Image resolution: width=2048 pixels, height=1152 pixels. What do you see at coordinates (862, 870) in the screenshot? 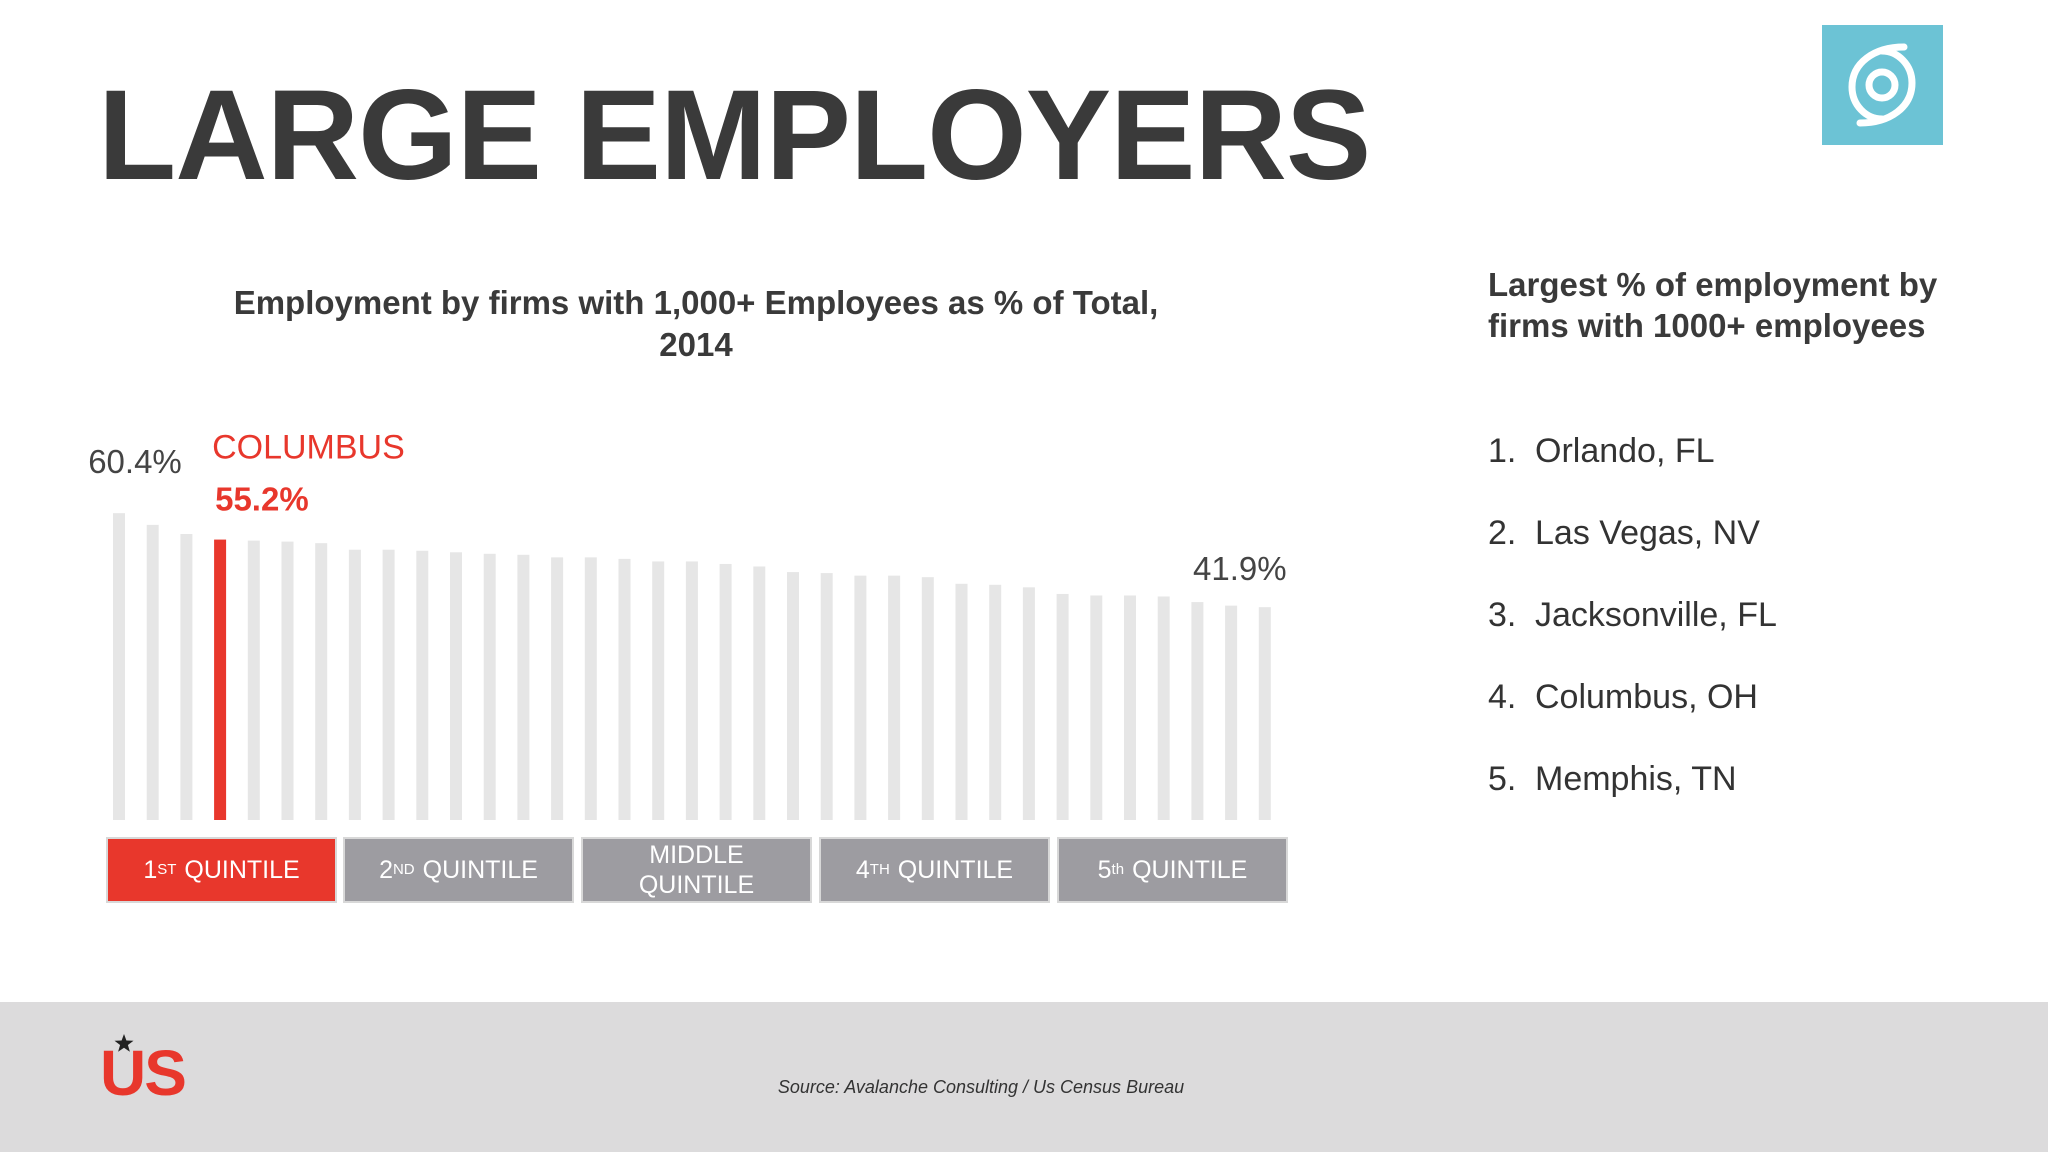
I see `quintile-number: 4` at bounding box center [862, 870].